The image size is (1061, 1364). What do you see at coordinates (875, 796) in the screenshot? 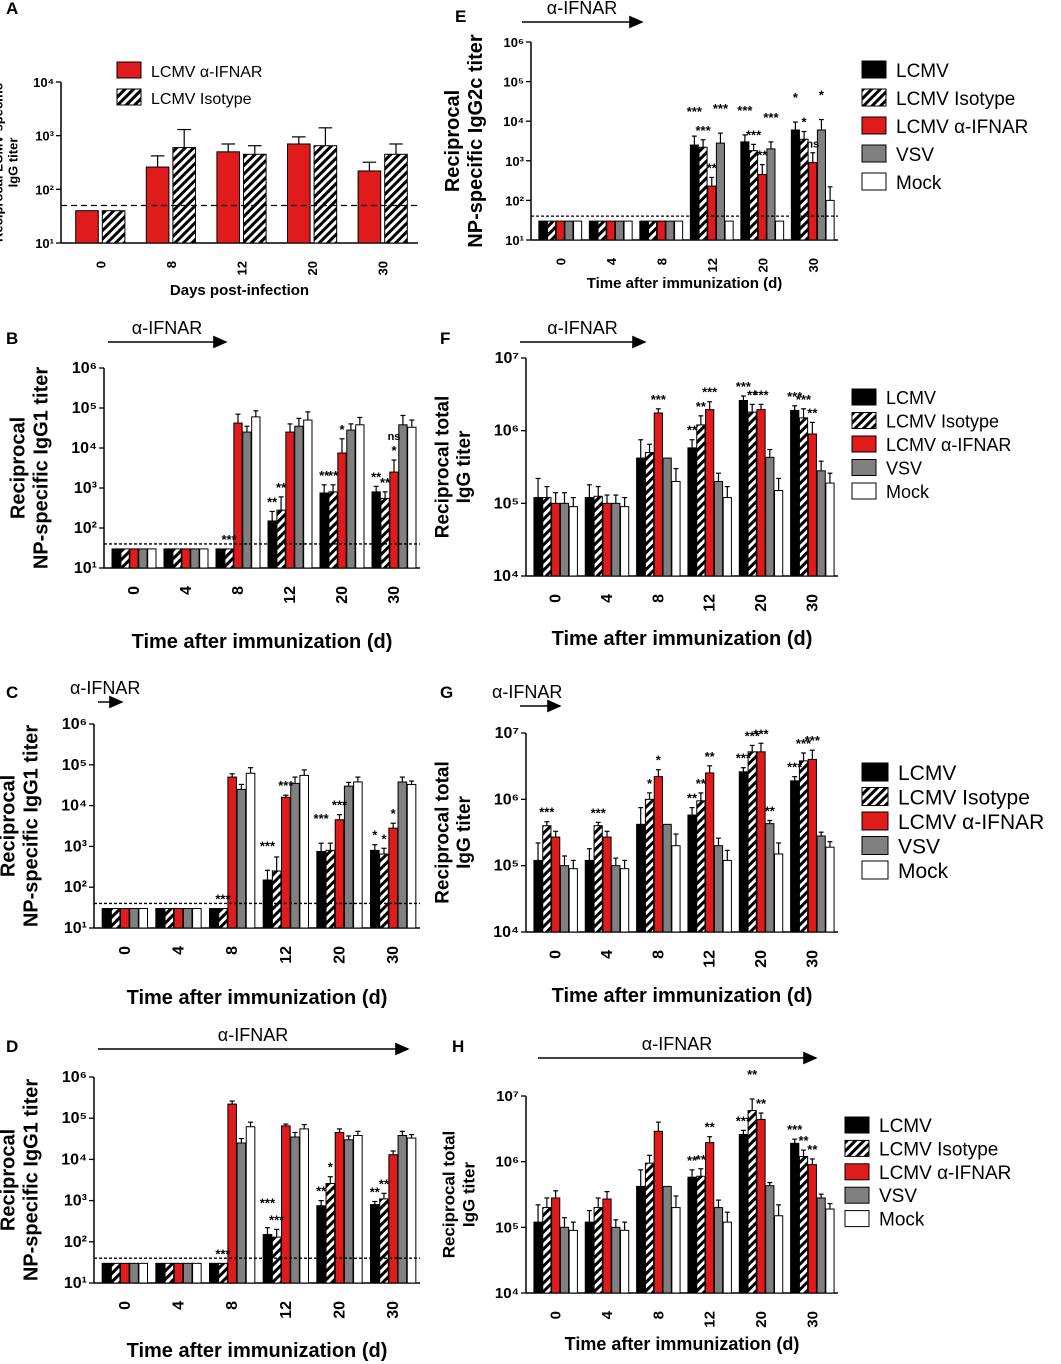
I see `legend-swatch-isotype` at bounding box center [875, 796].